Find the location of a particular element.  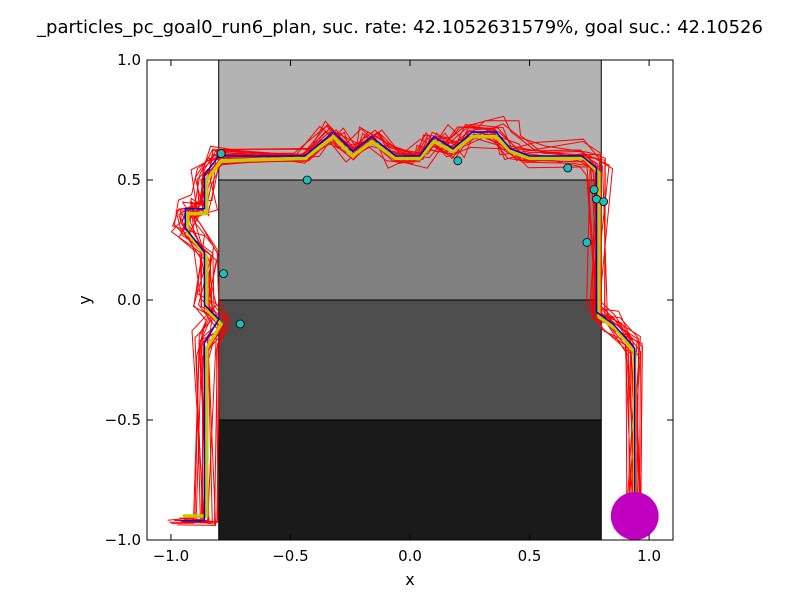

y-axis-label: y is located at coordinates (84, 299).